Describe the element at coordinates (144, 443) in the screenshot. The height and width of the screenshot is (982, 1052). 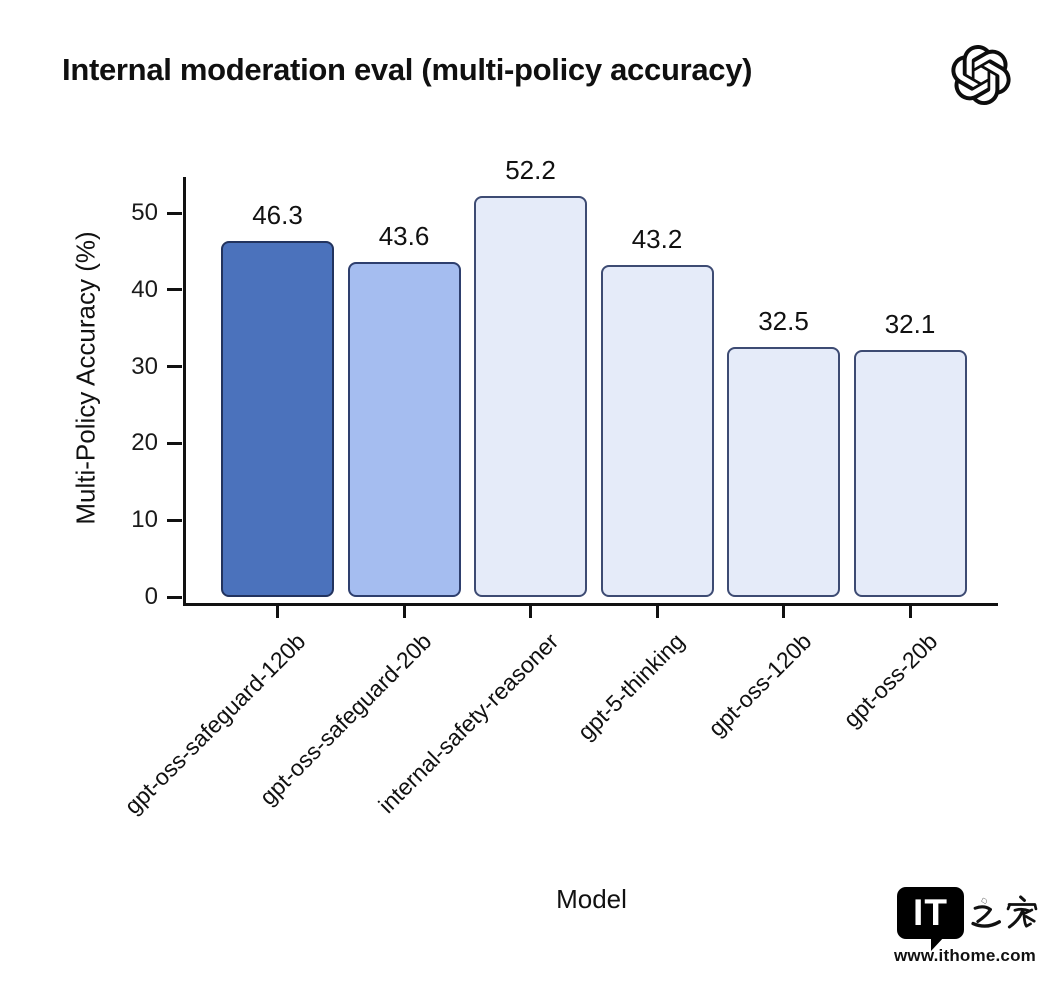
I see `y-tick-label: 20` at that location.